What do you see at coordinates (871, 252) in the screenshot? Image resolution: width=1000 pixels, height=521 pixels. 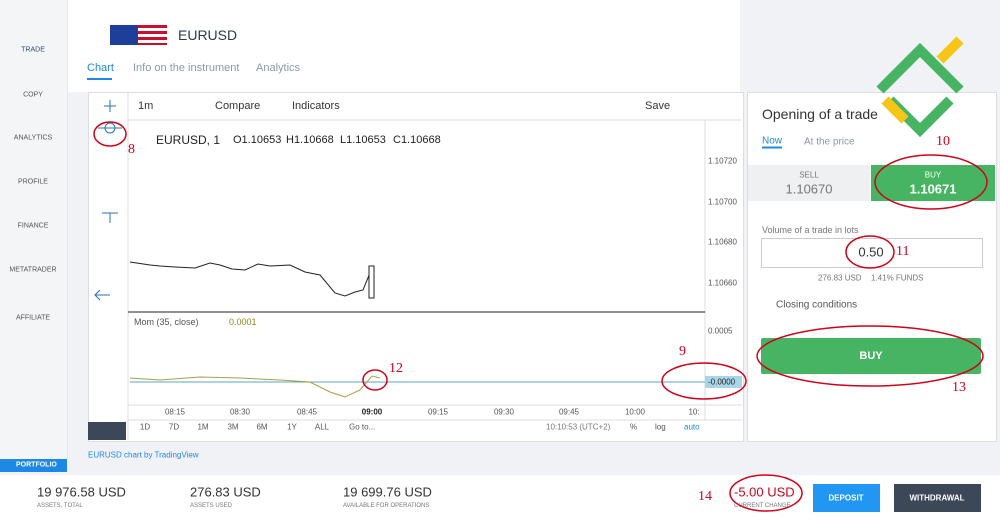 I see `volume: 0.50` at bounding box center [871, 252].